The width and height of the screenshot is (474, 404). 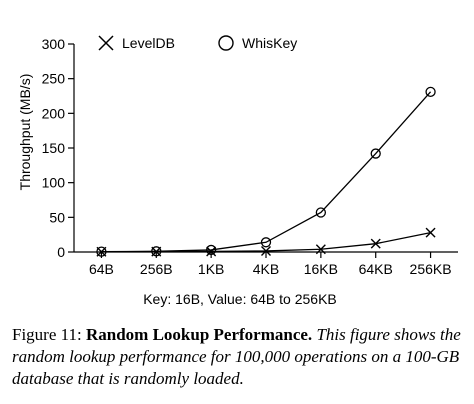 I want to click on legend-item-leveldb: LevelDB, so click(x=136, y=43).